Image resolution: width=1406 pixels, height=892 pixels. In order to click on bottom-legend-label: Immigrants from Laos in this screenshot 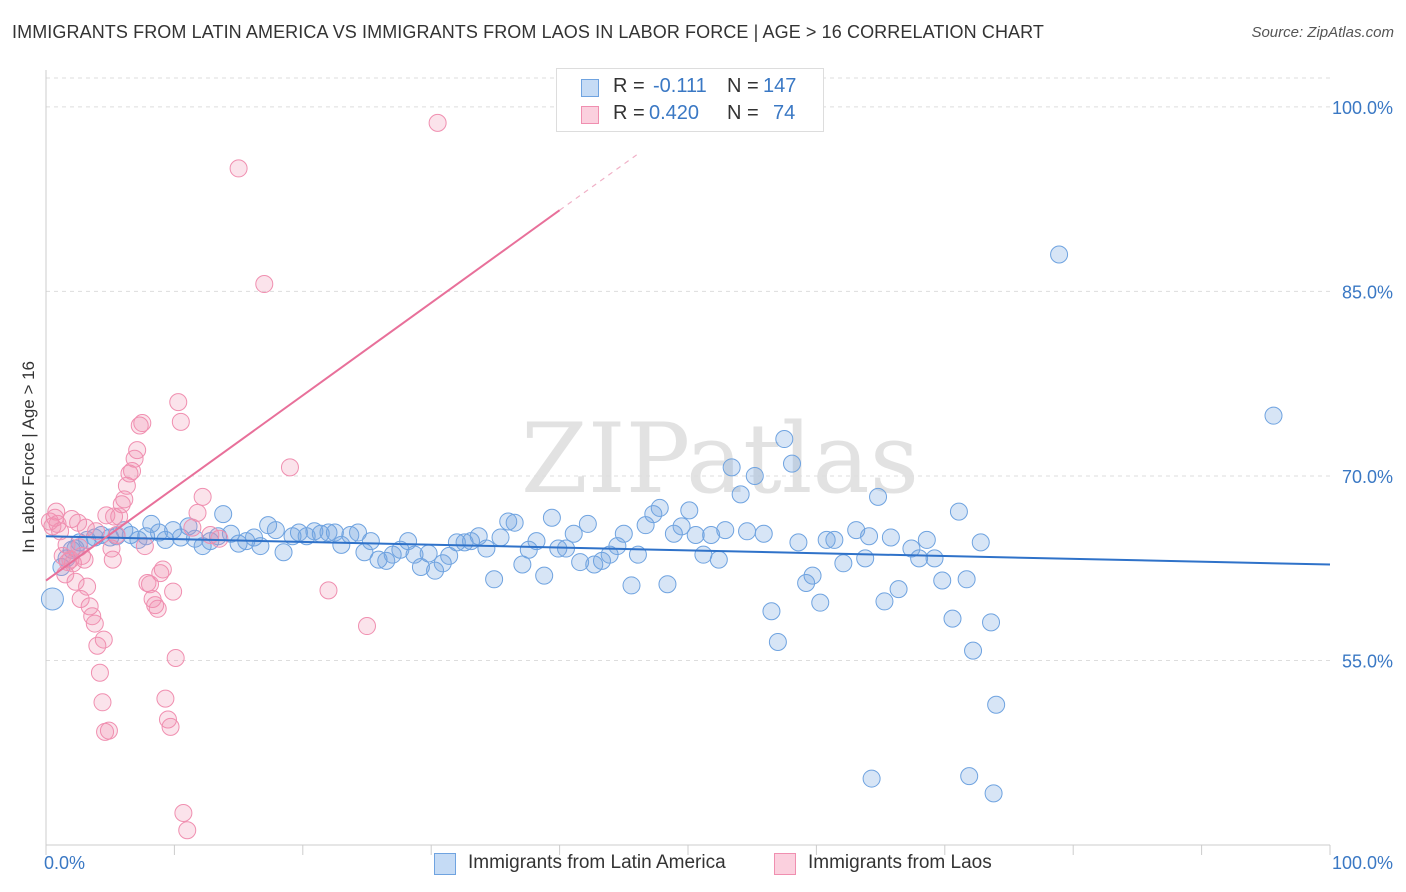, I will do `click(900, 862)`.